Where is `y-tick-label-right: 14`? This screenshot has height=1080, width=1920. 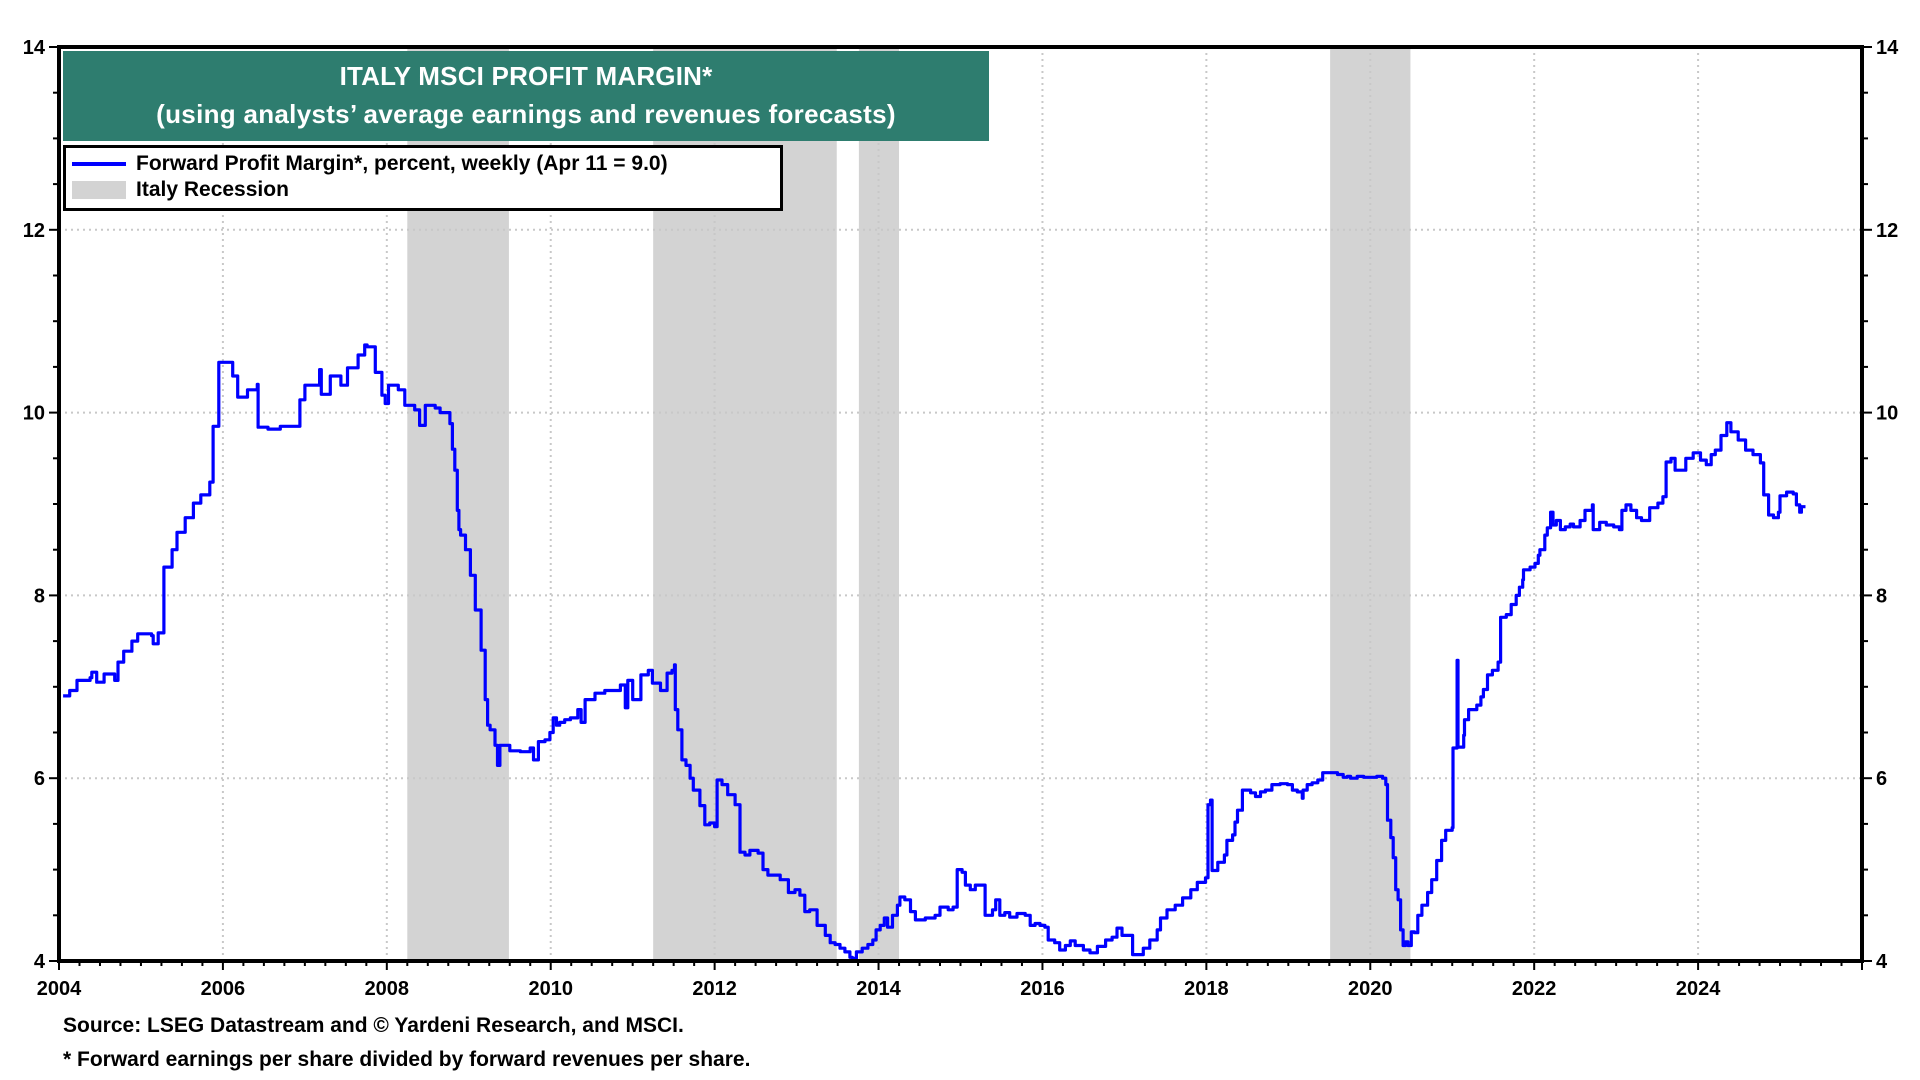
y-tick-label-right: 14 is located at coordinates (1887, 48).